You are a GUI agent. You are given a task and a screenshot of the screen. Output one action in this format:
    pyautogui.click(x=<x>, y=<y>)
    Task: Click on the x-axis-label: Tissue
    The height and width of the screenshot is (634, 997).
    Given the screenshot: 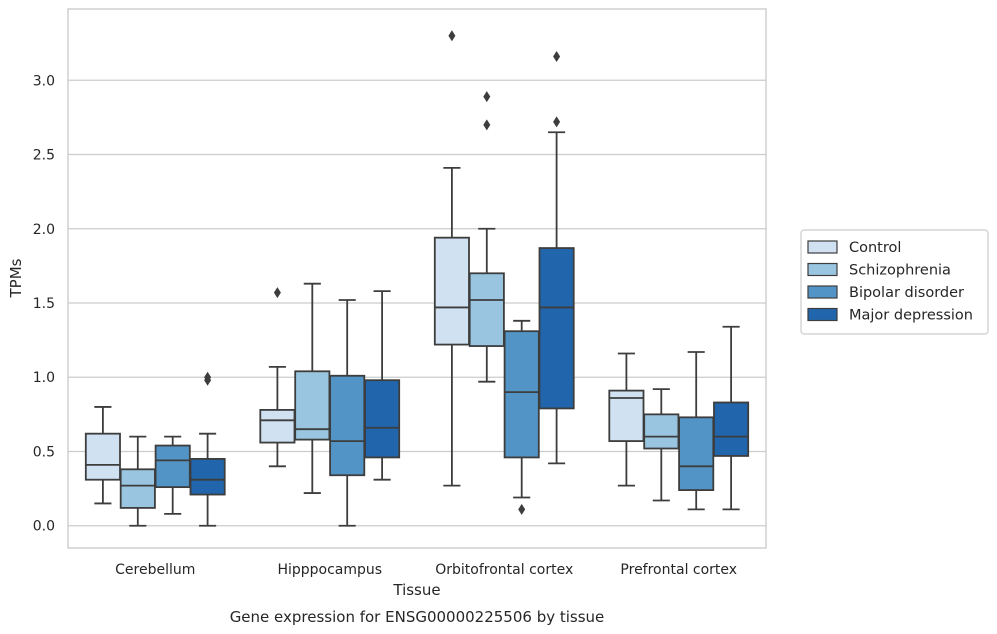 What is the action you would take?
    pyautogui.click(x=416, y=590)
    